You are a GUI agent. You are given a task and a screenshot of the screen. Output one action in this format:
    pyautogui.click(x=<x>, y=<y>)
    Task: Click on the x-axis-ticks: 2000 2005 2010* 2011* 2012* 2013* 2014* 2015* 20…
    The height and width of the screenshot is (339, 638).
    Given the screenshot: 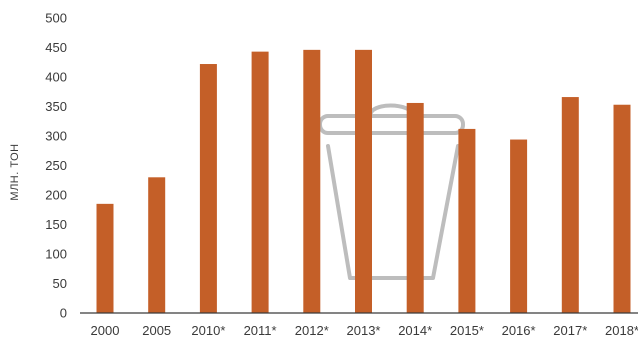 What is the action you would take?
    pyautogui.click(x=364, y=330)
    